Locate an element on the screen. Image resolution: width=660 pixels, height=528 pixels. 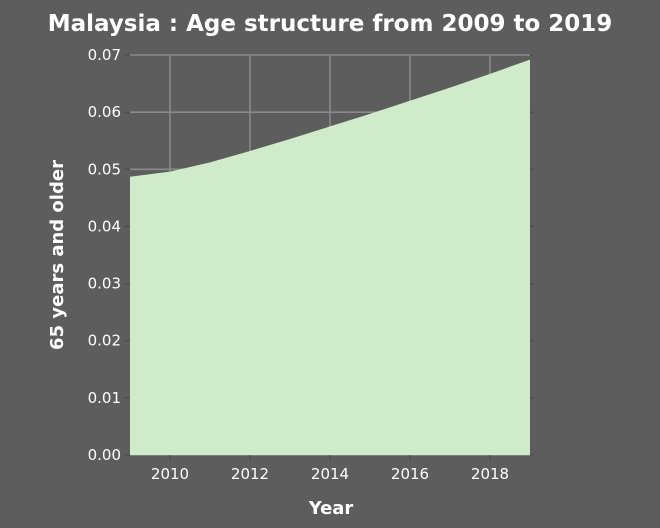
y-tick-label: 0.00 is located at coordinates (104, 455).